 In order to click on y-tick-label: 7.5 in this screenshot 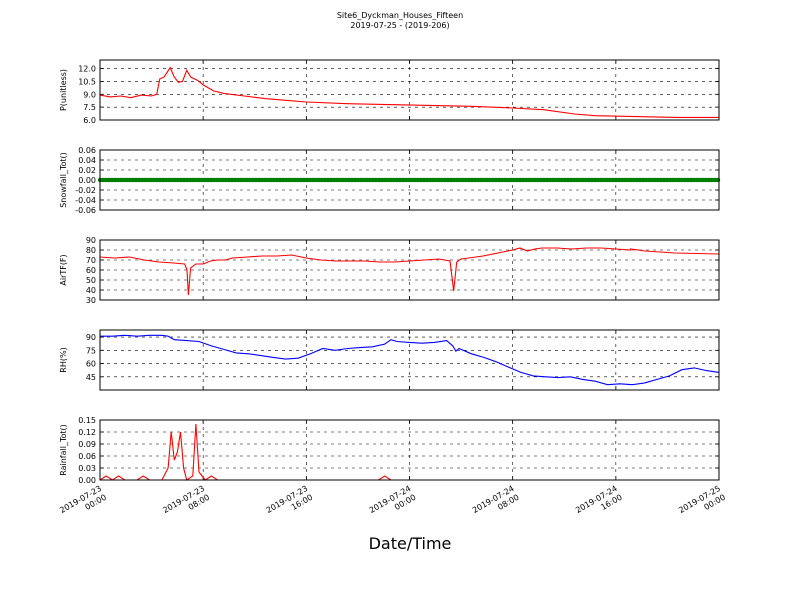, I will do `click(89, 107)`.